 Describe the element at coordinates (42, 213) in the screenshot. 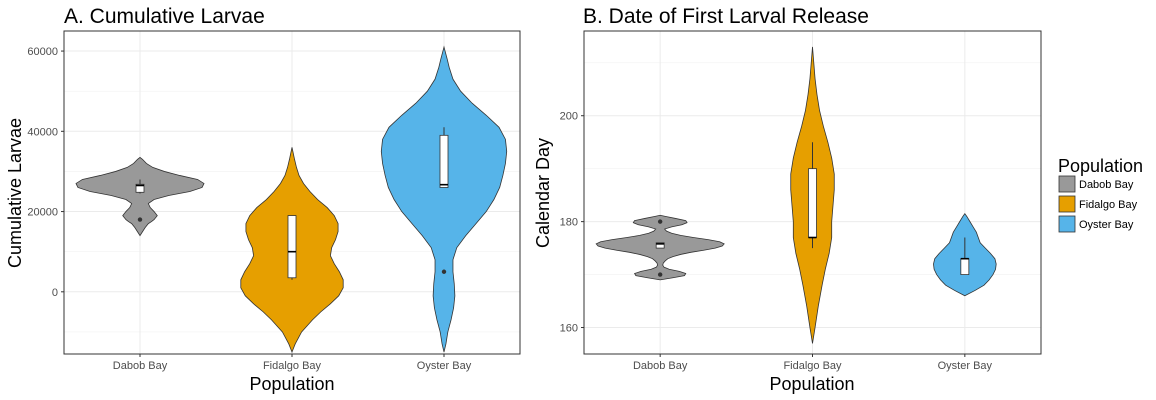

I see `y-tick-label: 20000` at that location.